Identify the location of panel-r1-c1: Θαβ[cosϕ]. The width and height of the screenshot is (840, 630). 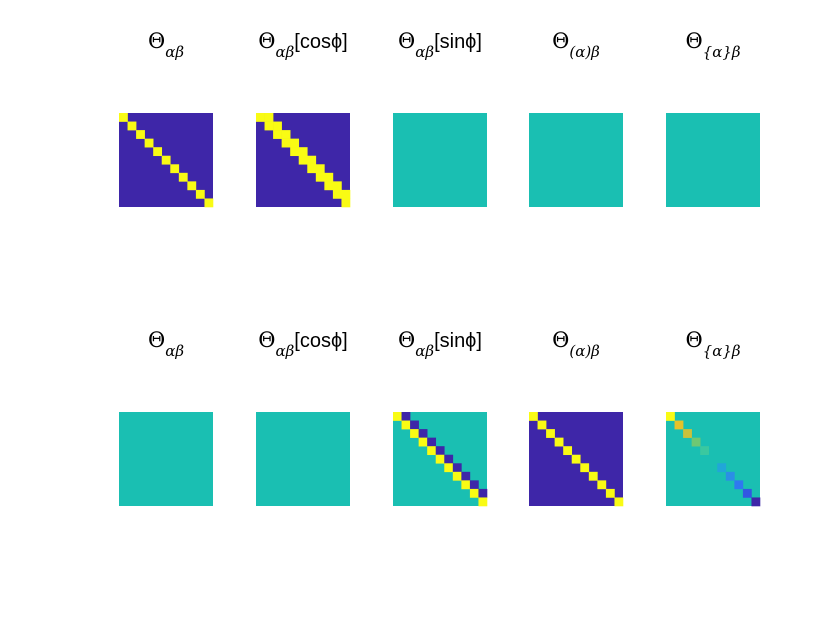
(303, 417).